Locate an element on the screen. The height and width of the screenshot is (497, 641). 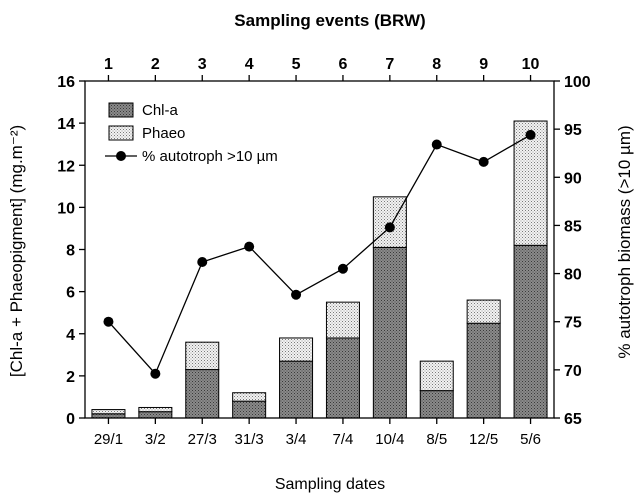
y2-tick-label-75: 75 is located at coordinates (573, 323).